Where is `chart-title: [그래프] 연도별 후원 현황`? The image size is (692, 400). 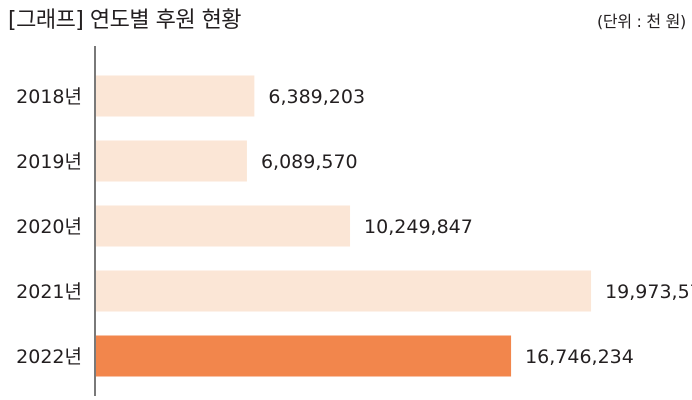 chart-title: [그래프] 연도별 후원 현황 is located at coordinates (125, 20).